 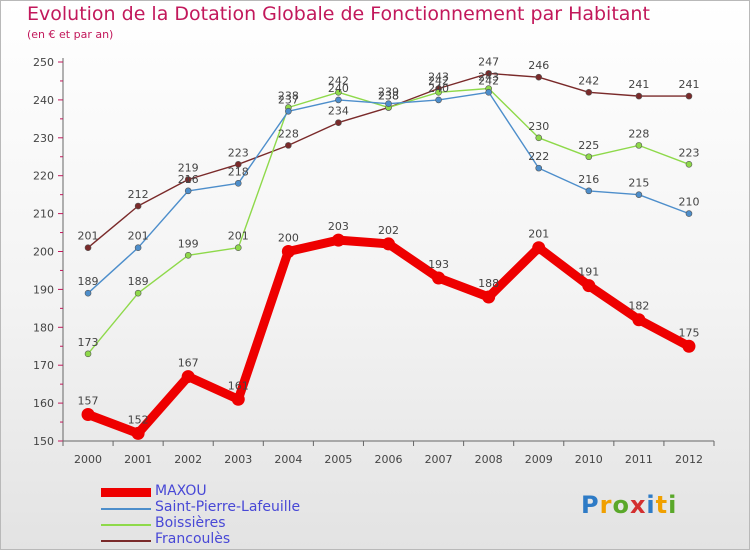 I want to click on logo-letter: P, so click(x=590, y=505).